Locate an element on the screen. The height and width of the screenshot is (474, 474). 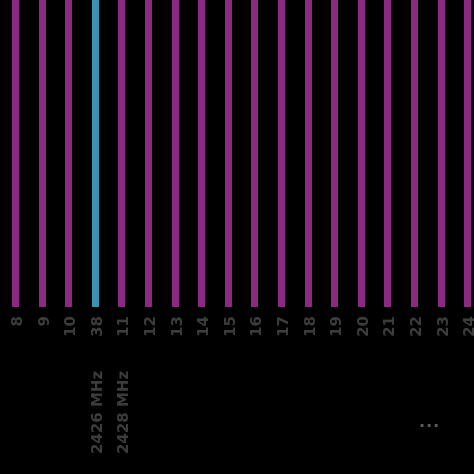
channel-label-24: 24 is located at coordinates (467, 326).